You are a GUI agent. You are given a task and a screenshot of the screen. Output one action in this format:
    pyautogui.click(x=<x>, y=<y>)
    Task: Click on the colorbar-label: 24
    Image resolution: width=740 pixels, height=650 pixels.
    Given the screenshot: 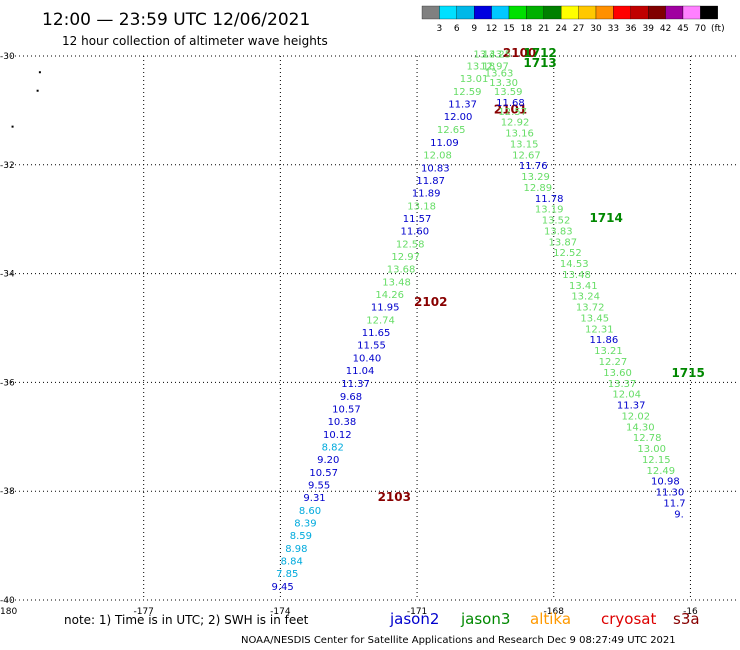 What is the action you would take?
    pyautogui.click(x=561, y=29)
    